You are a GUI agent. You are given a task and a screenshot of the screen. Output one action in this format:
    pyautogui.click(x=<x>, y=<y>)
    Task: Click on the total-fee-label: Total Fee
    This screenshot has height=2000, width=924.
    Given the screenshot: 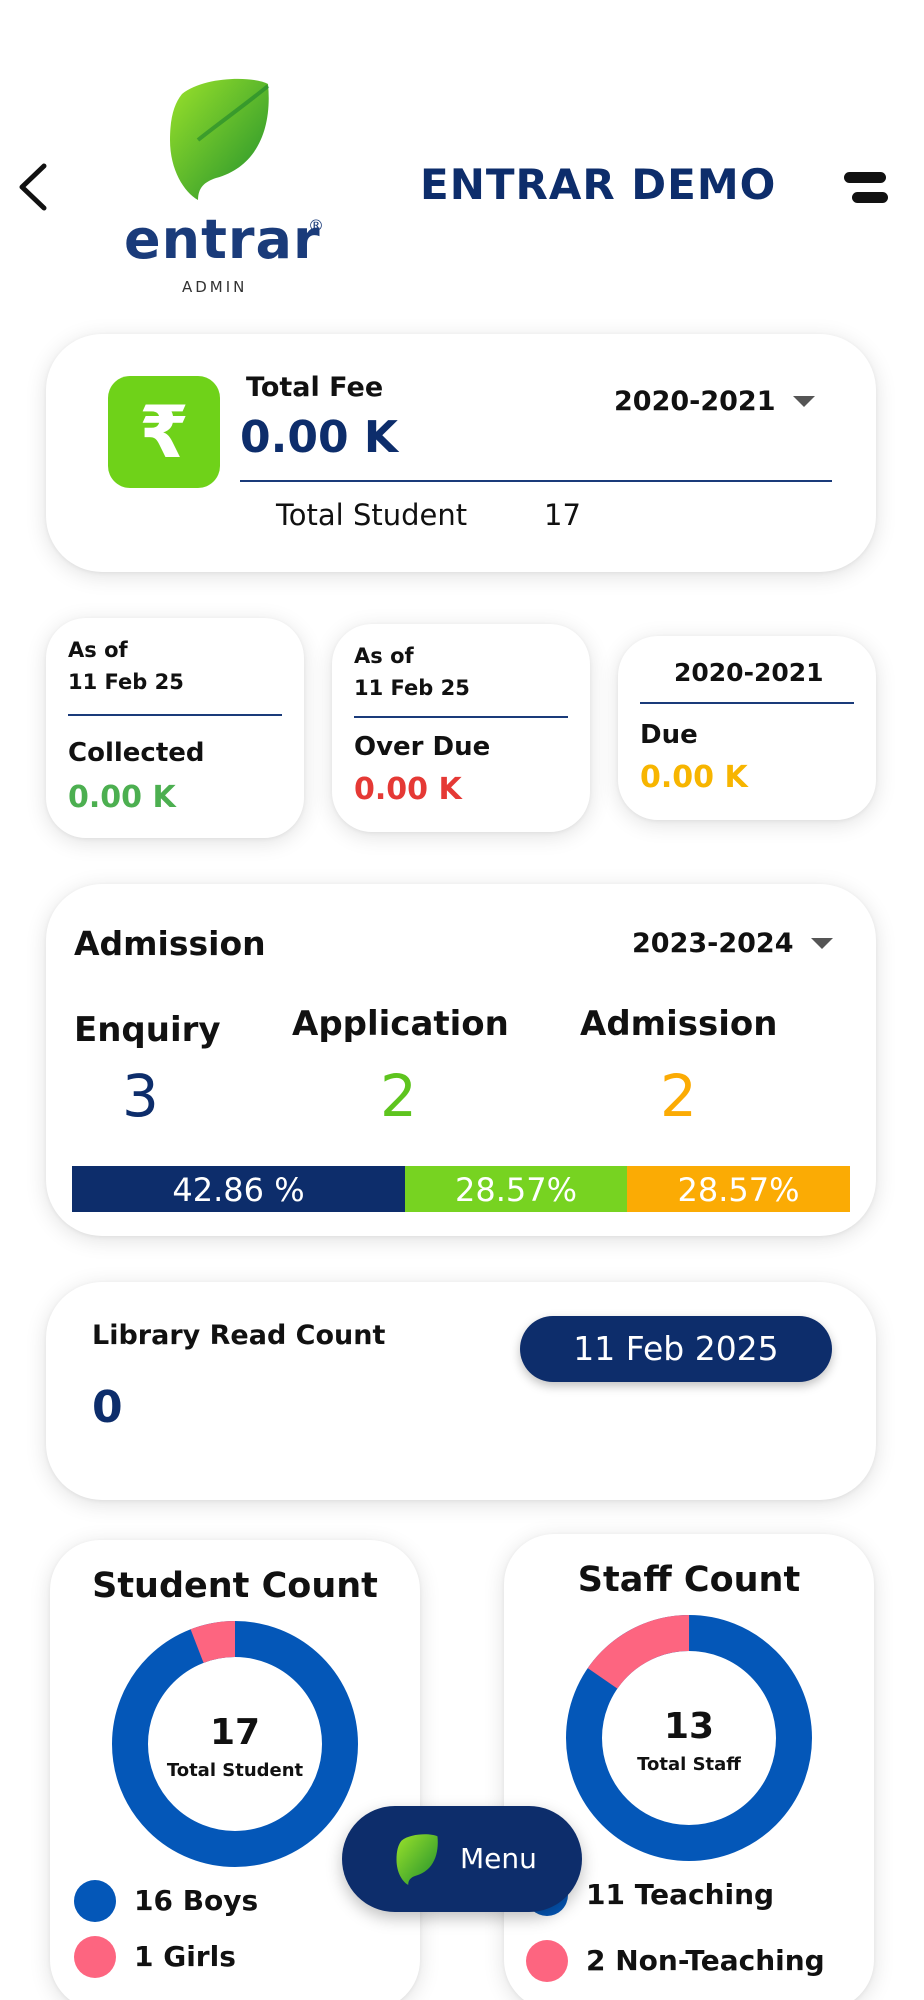 What is the action you would take?
    pyautogui.click(x=315, y=387)
    